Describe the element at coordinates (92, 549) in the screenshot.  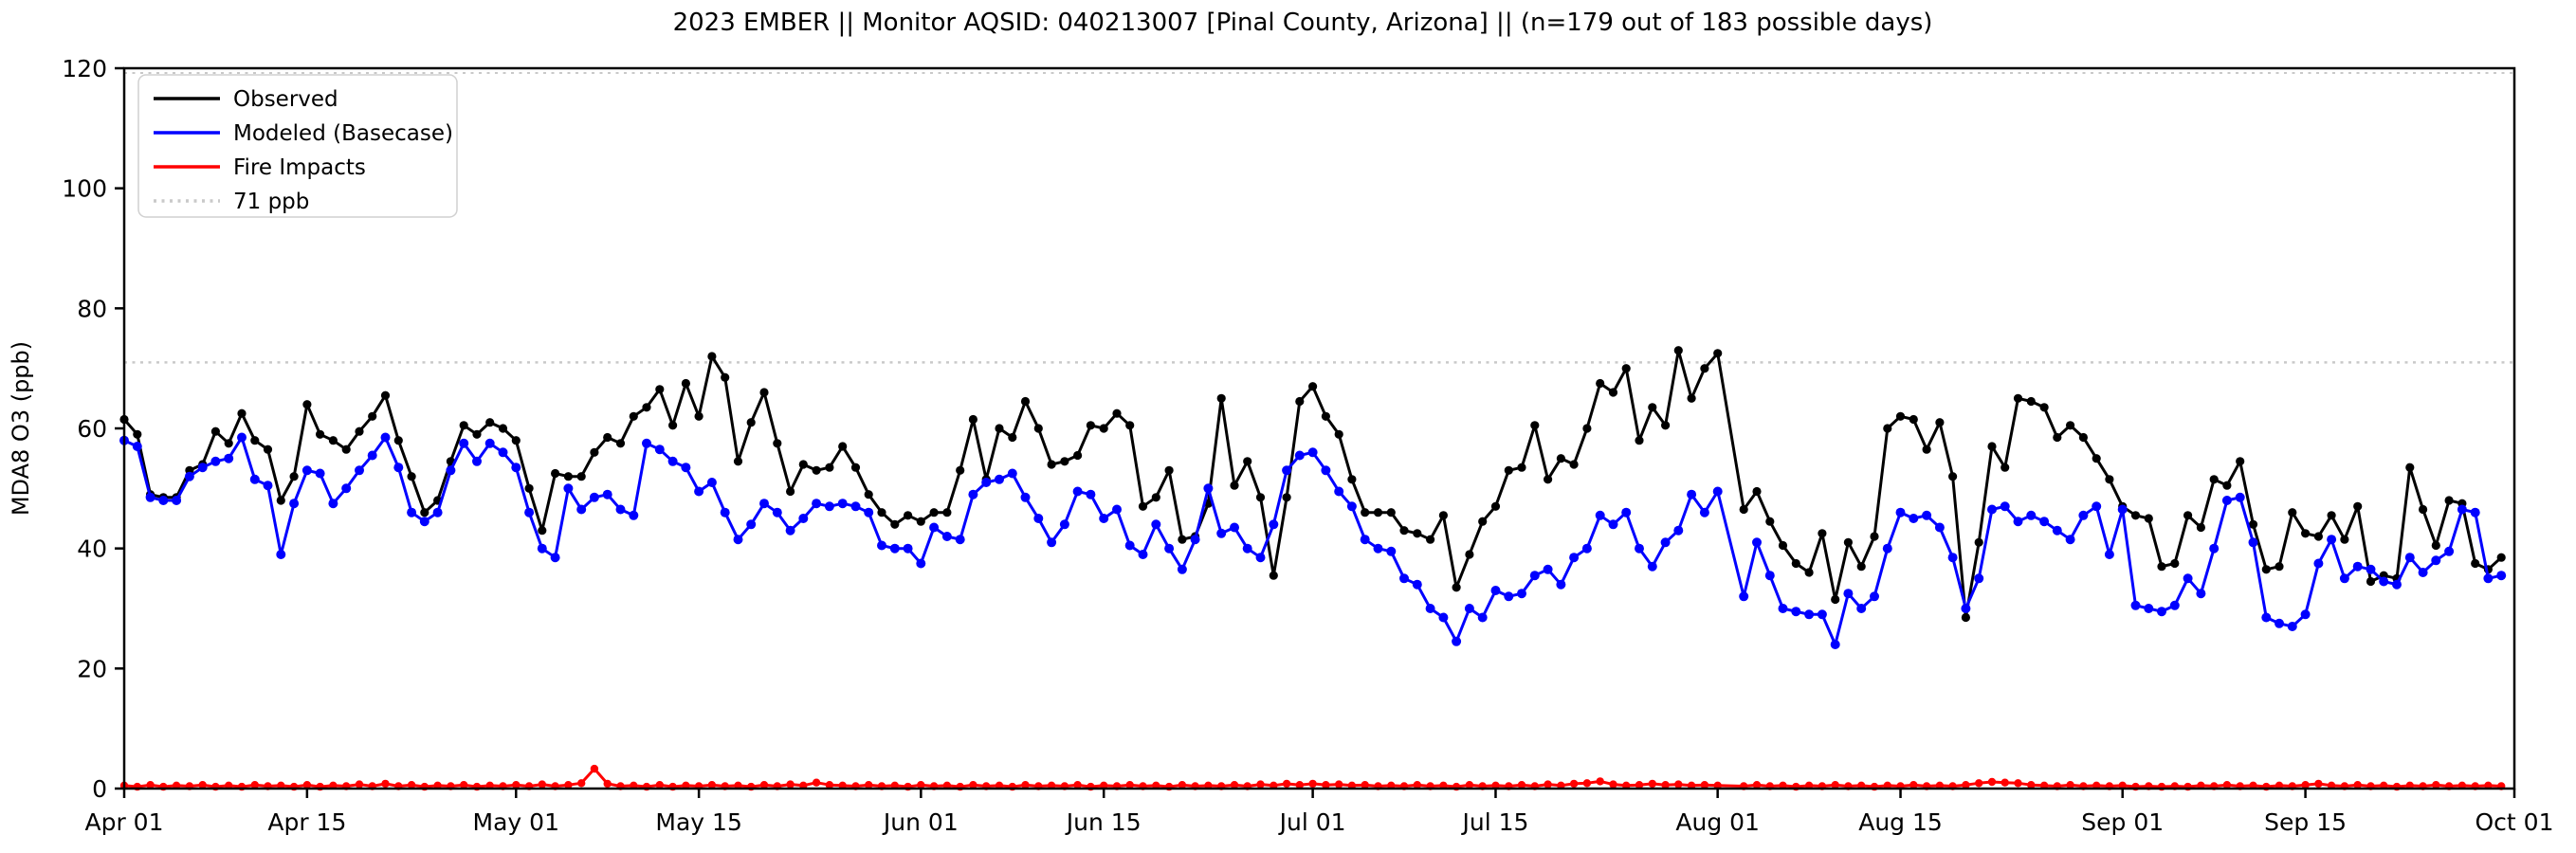
I see `y-tick-label: 40` at that location.